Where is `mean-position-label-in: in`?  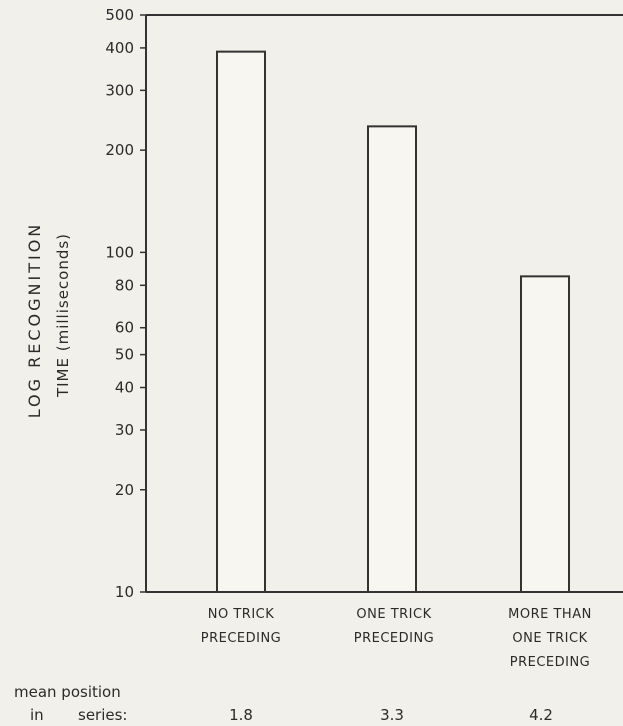 mean-position-label-in: in is located at coordinates (37, 715).